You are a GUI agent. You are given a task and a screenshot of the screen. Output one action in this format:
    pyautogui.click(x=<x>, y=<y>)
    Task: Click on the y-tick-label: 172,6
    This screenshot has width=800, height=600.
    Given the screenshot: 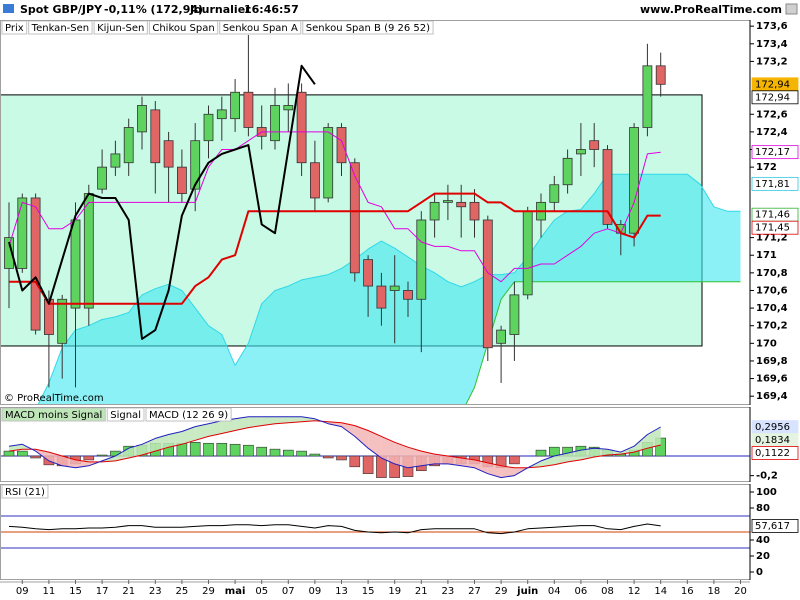 What is the action you would take?
    pyautogui.click(x=772, y=114)
    